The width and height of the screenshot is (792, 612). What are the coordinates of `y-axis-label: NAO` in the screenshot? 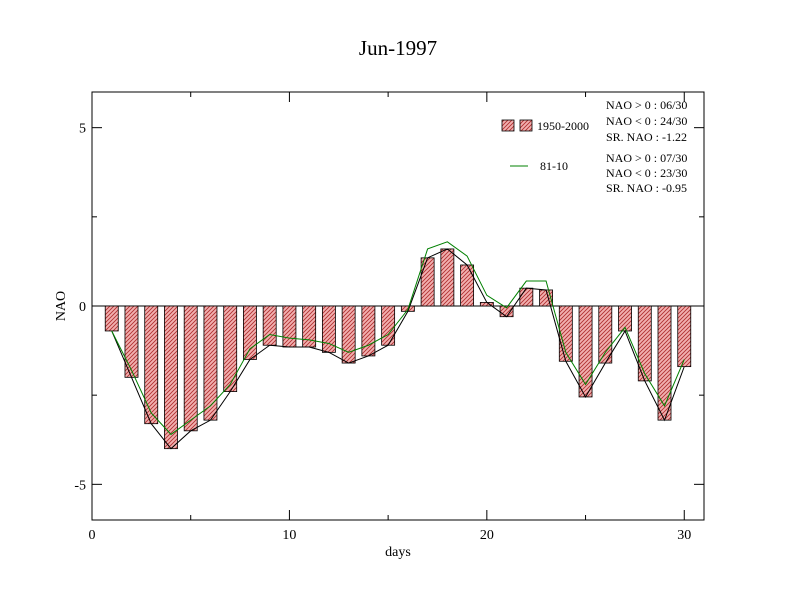 It's located at (61, 306).